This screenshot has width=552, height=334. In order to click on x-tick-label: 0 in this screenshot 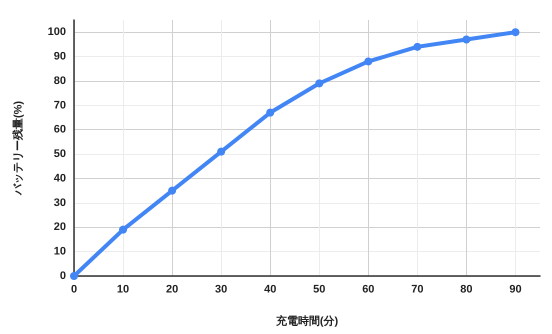, I will do `click(74, 290)`.